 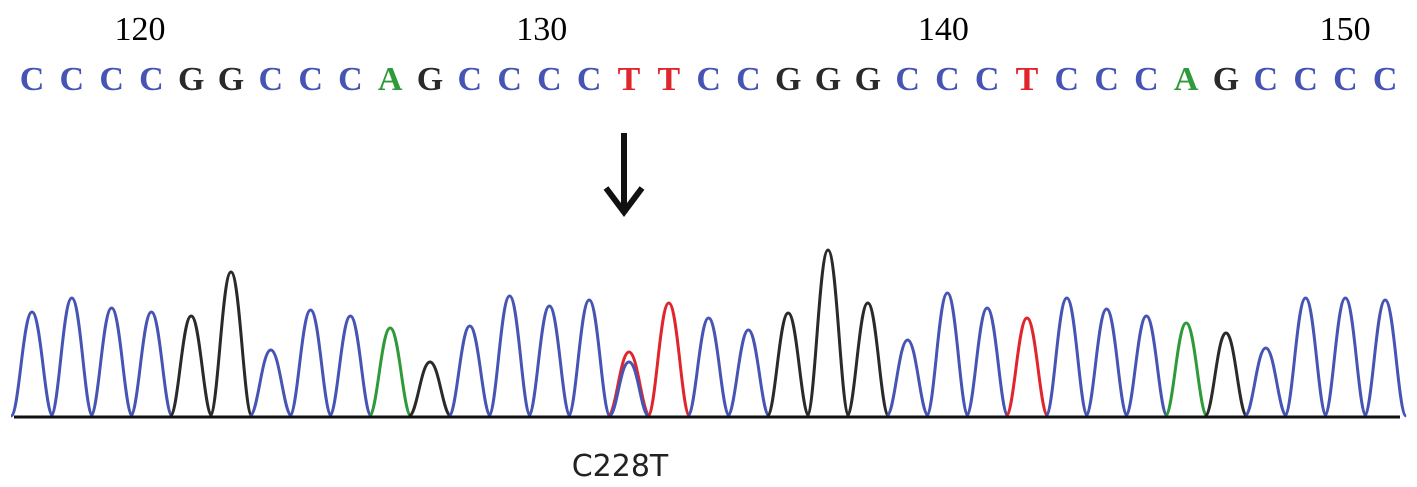 I want to click on position-number: 140, so click(x=943, y=29).